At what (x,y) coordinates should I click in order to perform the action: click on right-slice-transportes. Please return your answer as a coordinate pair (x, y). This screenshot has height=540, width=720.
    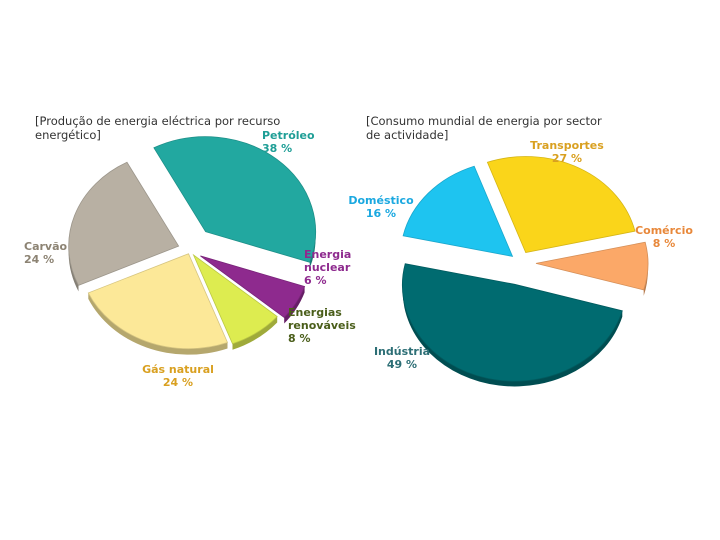
    Looking at the image, I should click on (561, 204).